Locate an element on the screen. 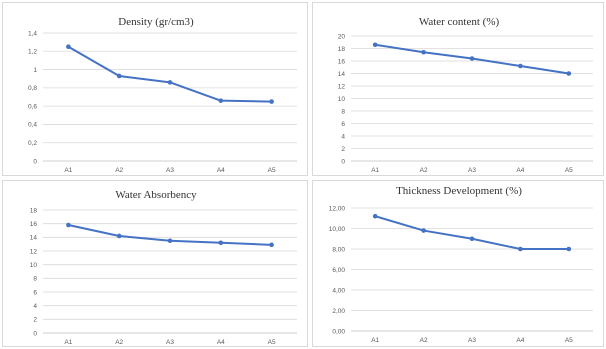  water-content-y-tick-label: 14 is located at coordinates (342, 74).